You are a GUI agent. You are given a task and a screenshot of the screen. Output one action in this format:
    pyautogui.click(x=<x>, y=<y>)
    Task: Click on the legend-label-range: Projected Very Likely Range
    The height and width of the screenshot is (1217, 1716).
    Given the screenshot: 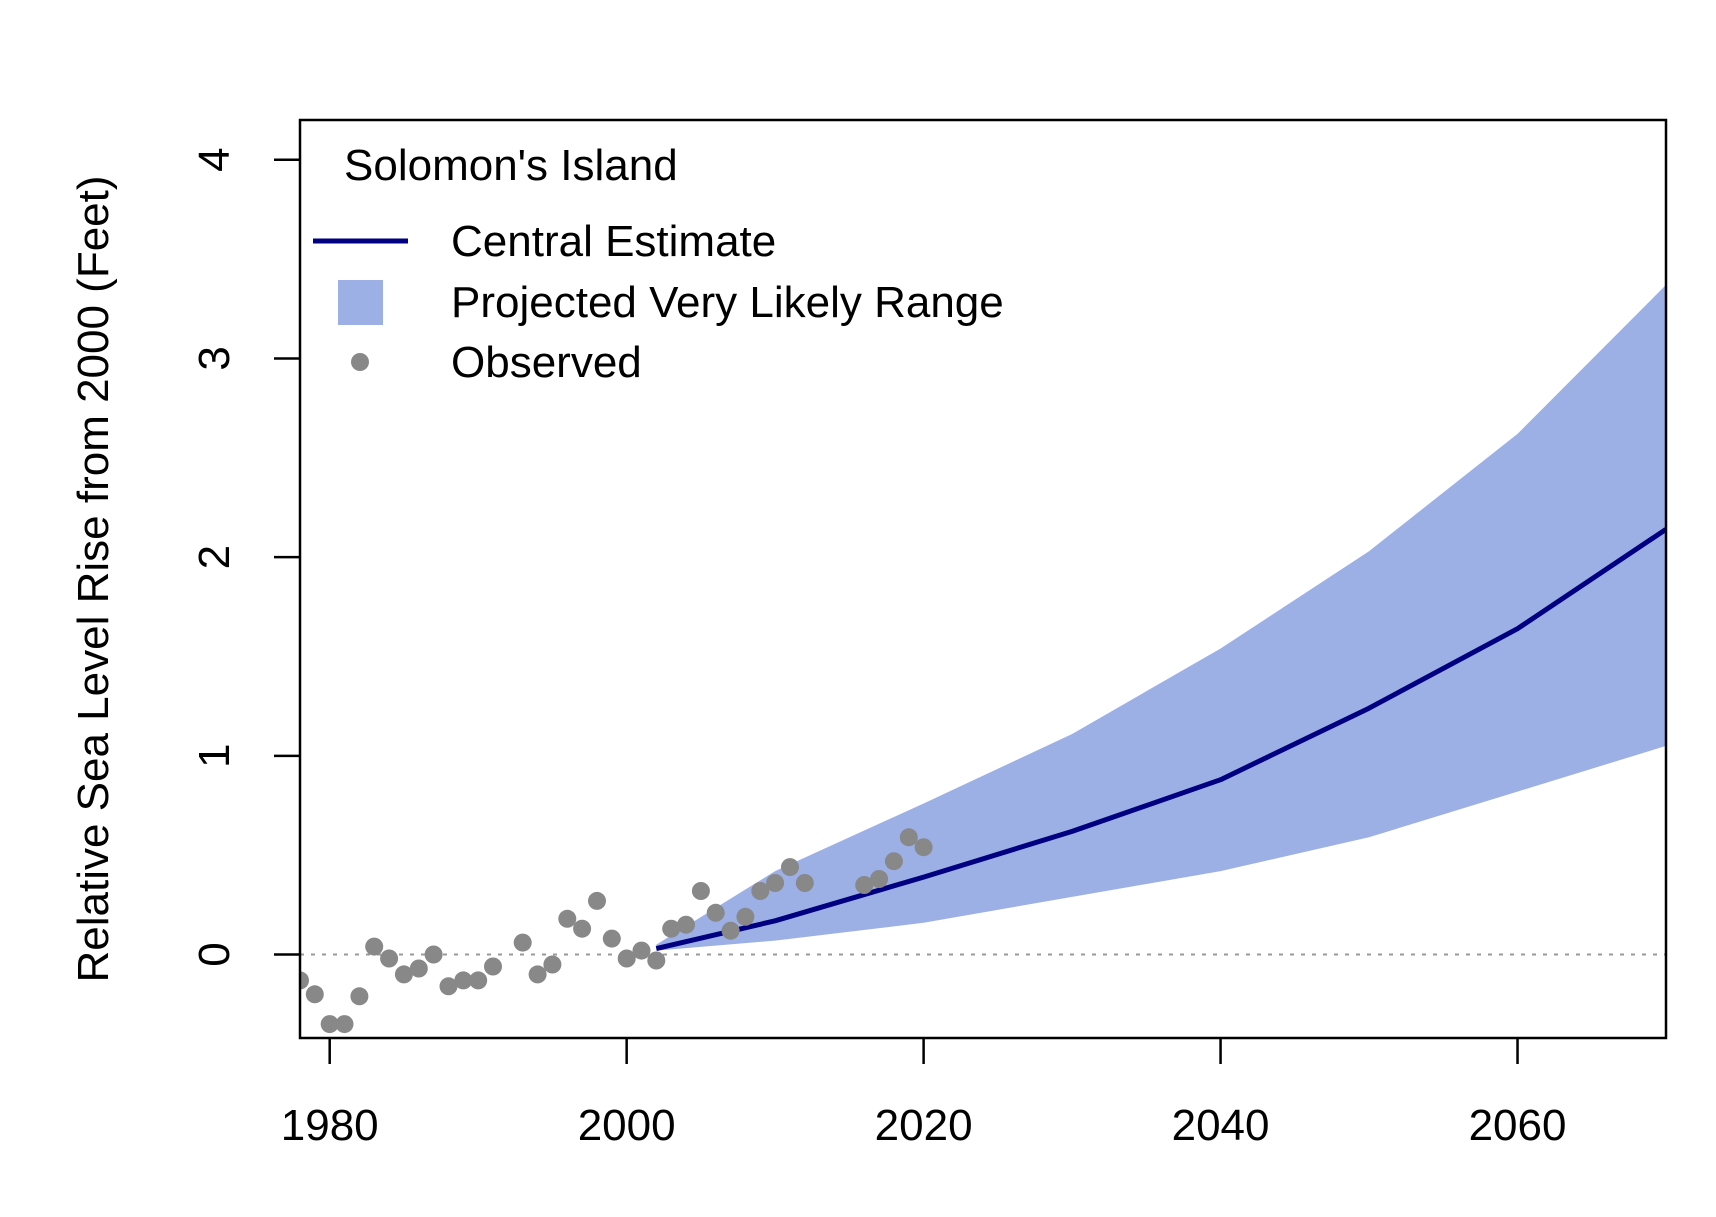 What is the action you would take?
    pyautogui.click(x=727, y=302)
    